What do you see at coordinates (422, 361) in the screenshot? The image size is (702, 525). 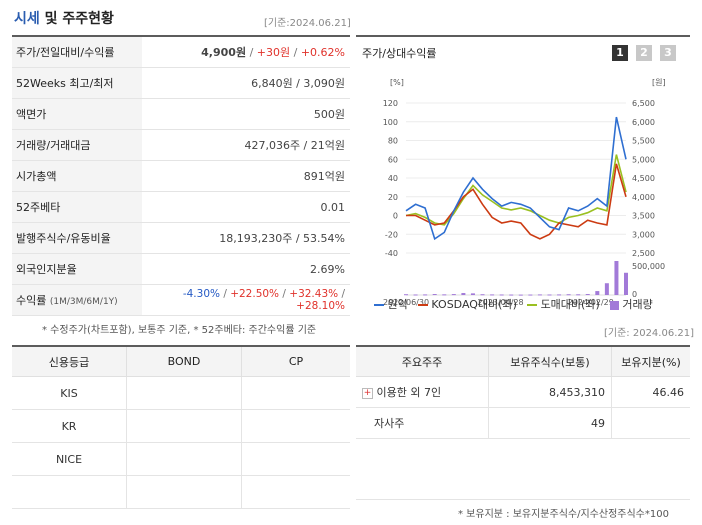 I see `col-header: 주요주주` at bounding box center [422, 361].